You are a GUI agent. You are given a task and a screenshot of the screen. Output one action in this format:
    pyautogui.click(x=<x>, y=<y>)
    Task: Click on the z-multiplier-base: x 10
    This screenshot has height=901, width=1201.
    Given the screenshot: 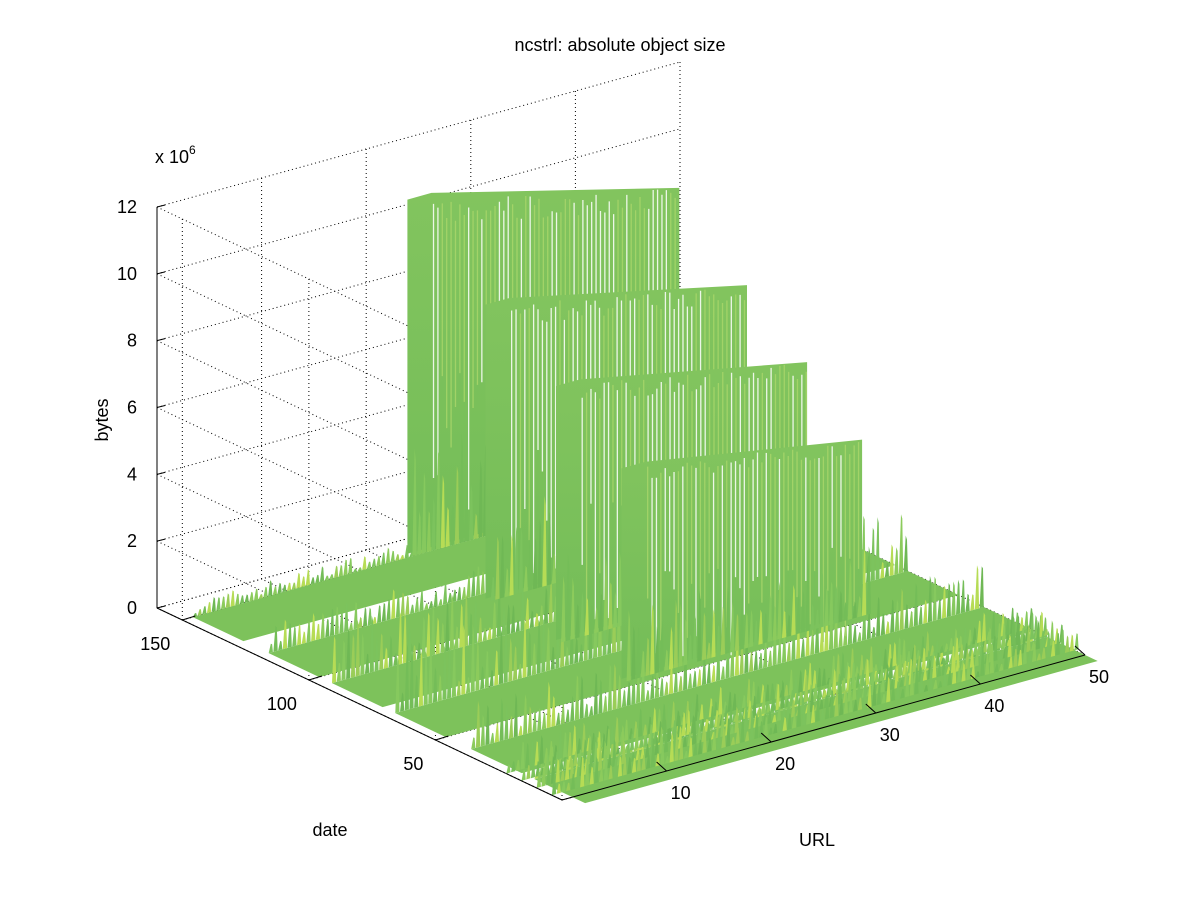 What is the action you would take?
    pyautogui.click(x=172, y=157)
    